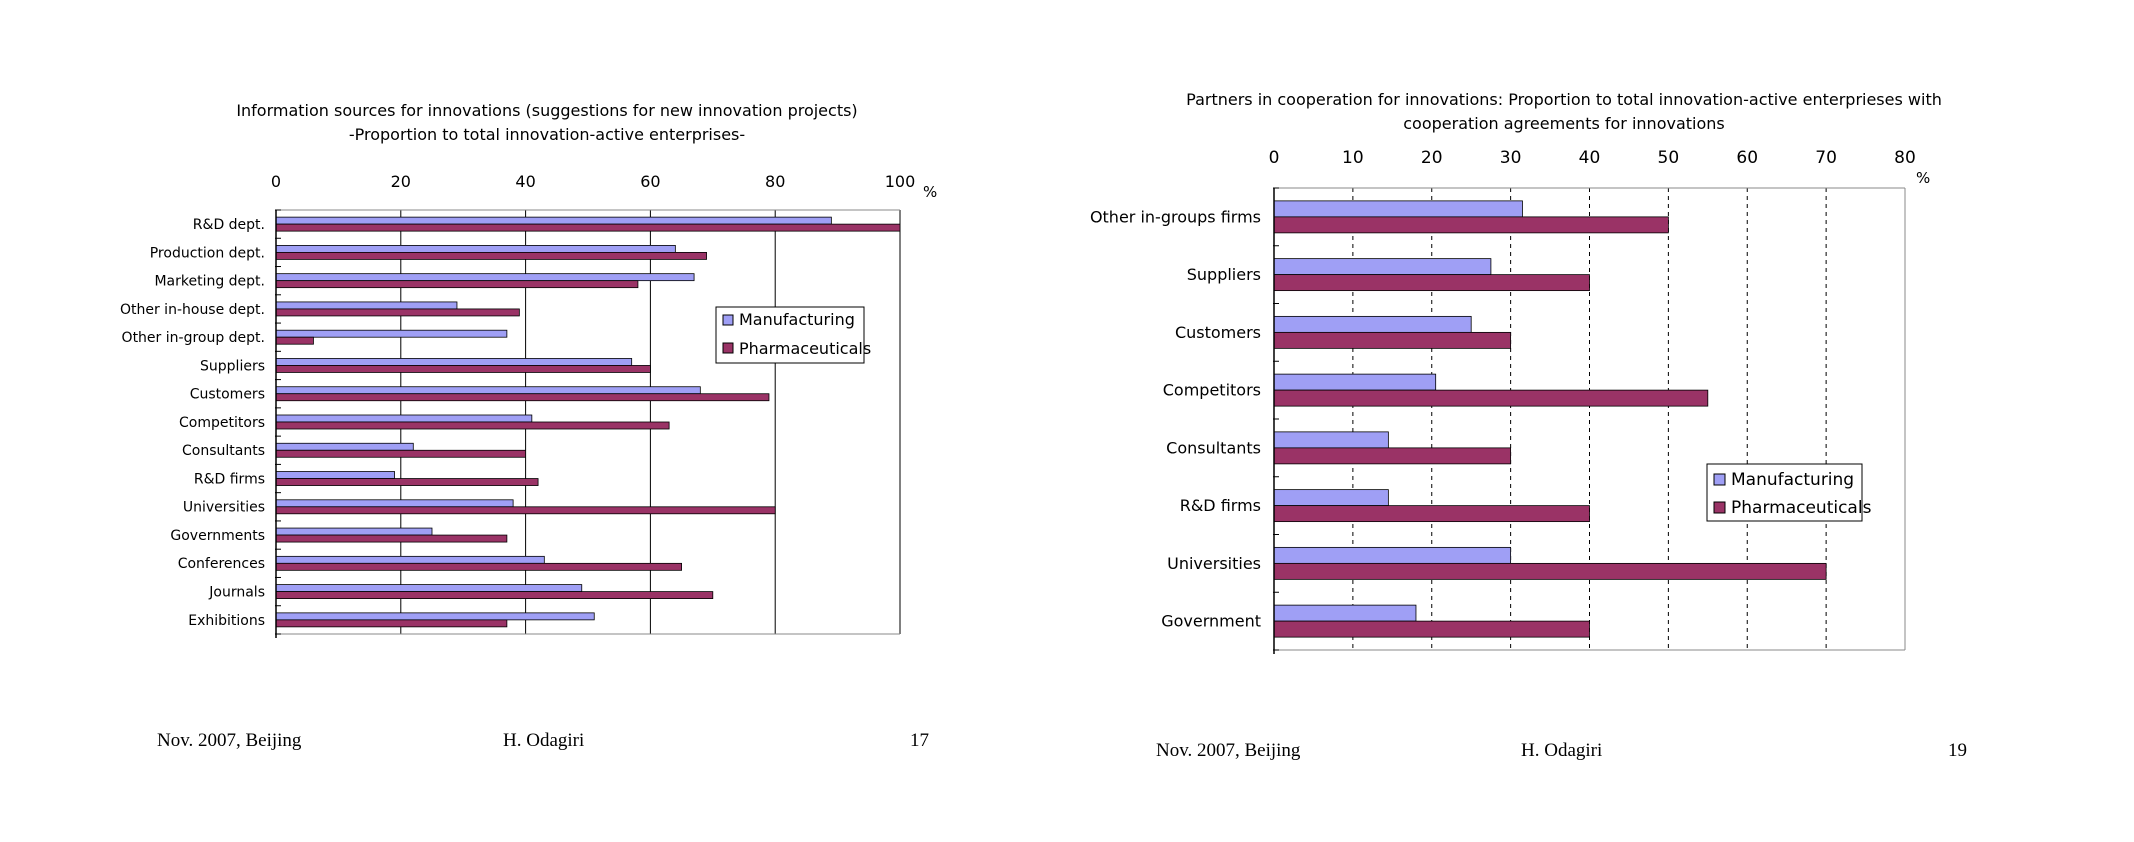  Describe the element at coordinates (488, 390) in the screenshot. I see `bar-manufacturing-customers` at that location.